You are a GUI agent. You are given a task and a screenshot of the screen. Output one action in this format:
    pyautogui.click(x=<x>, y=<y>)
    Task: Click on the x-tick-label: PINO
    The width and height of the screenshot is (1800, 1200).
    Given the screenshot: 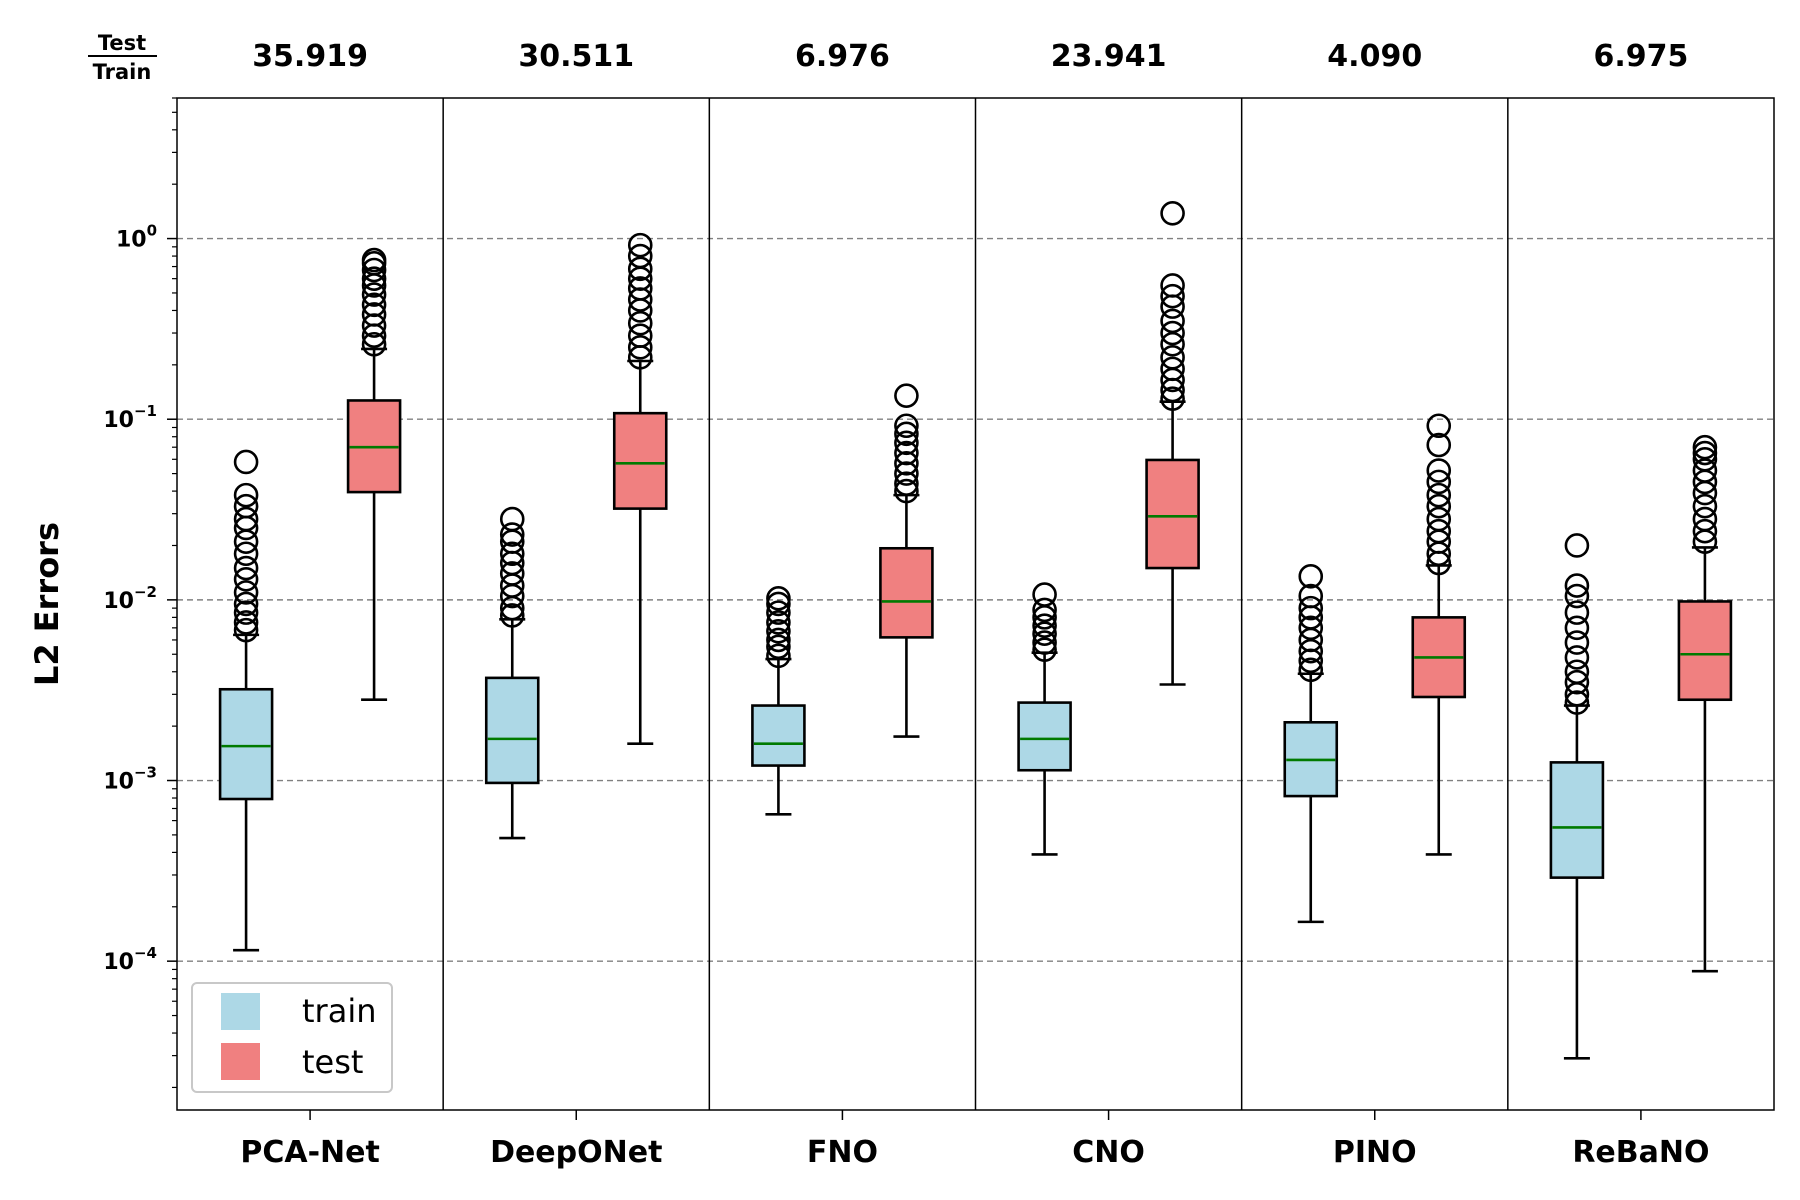 What is the action you would take?
    pyautogui.click(x=1375, y=1152)
    